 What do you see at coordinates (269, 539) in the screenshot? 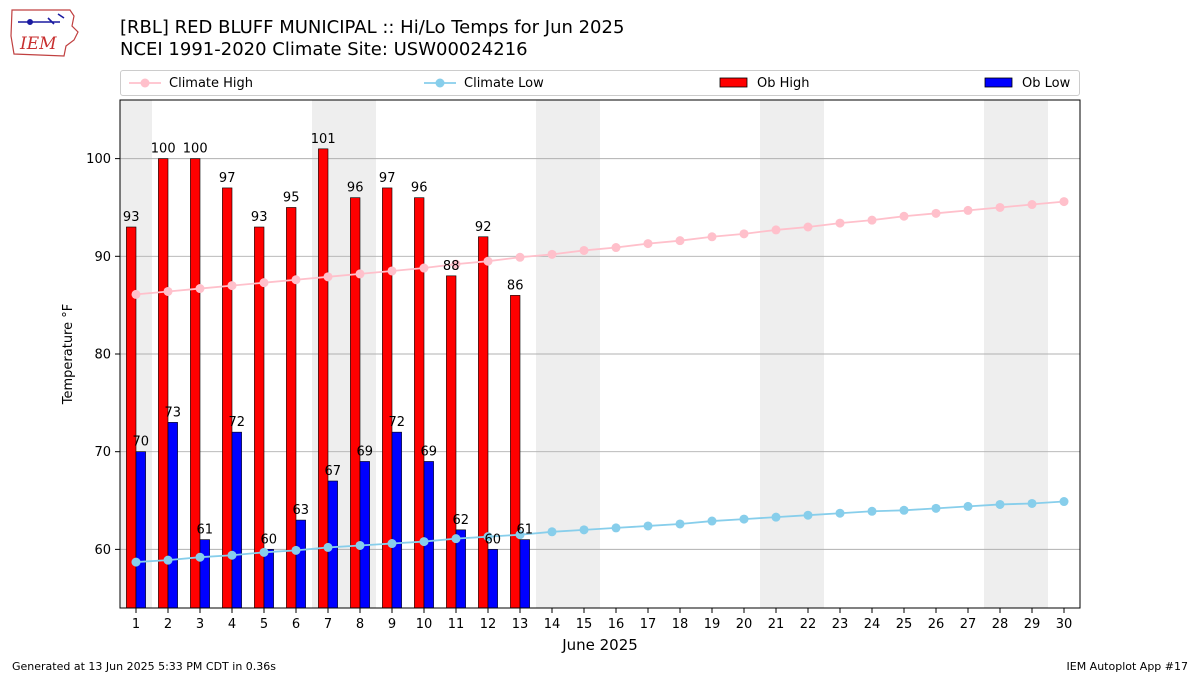
I see `ob-low-value-label: 60` at bounding box center [269, 539].